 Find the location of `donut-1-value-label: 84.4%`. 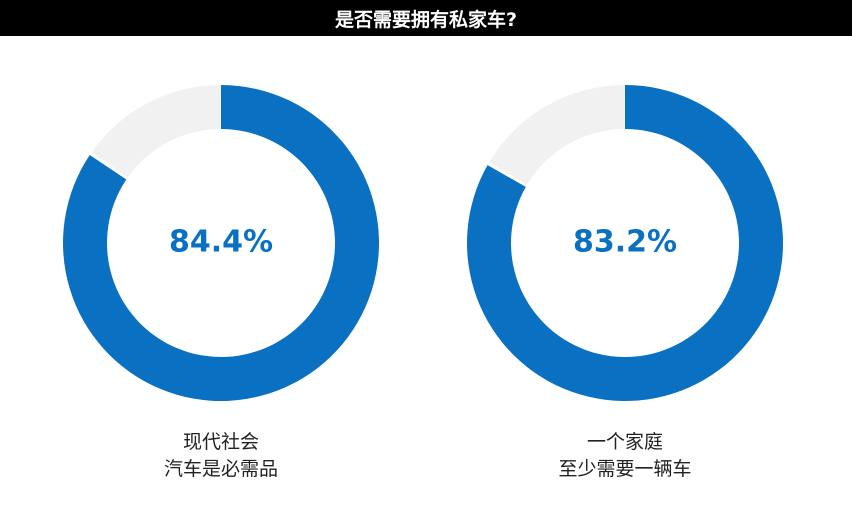

donut-1-value-label: 84.4% is located at coordinates (221, 242).